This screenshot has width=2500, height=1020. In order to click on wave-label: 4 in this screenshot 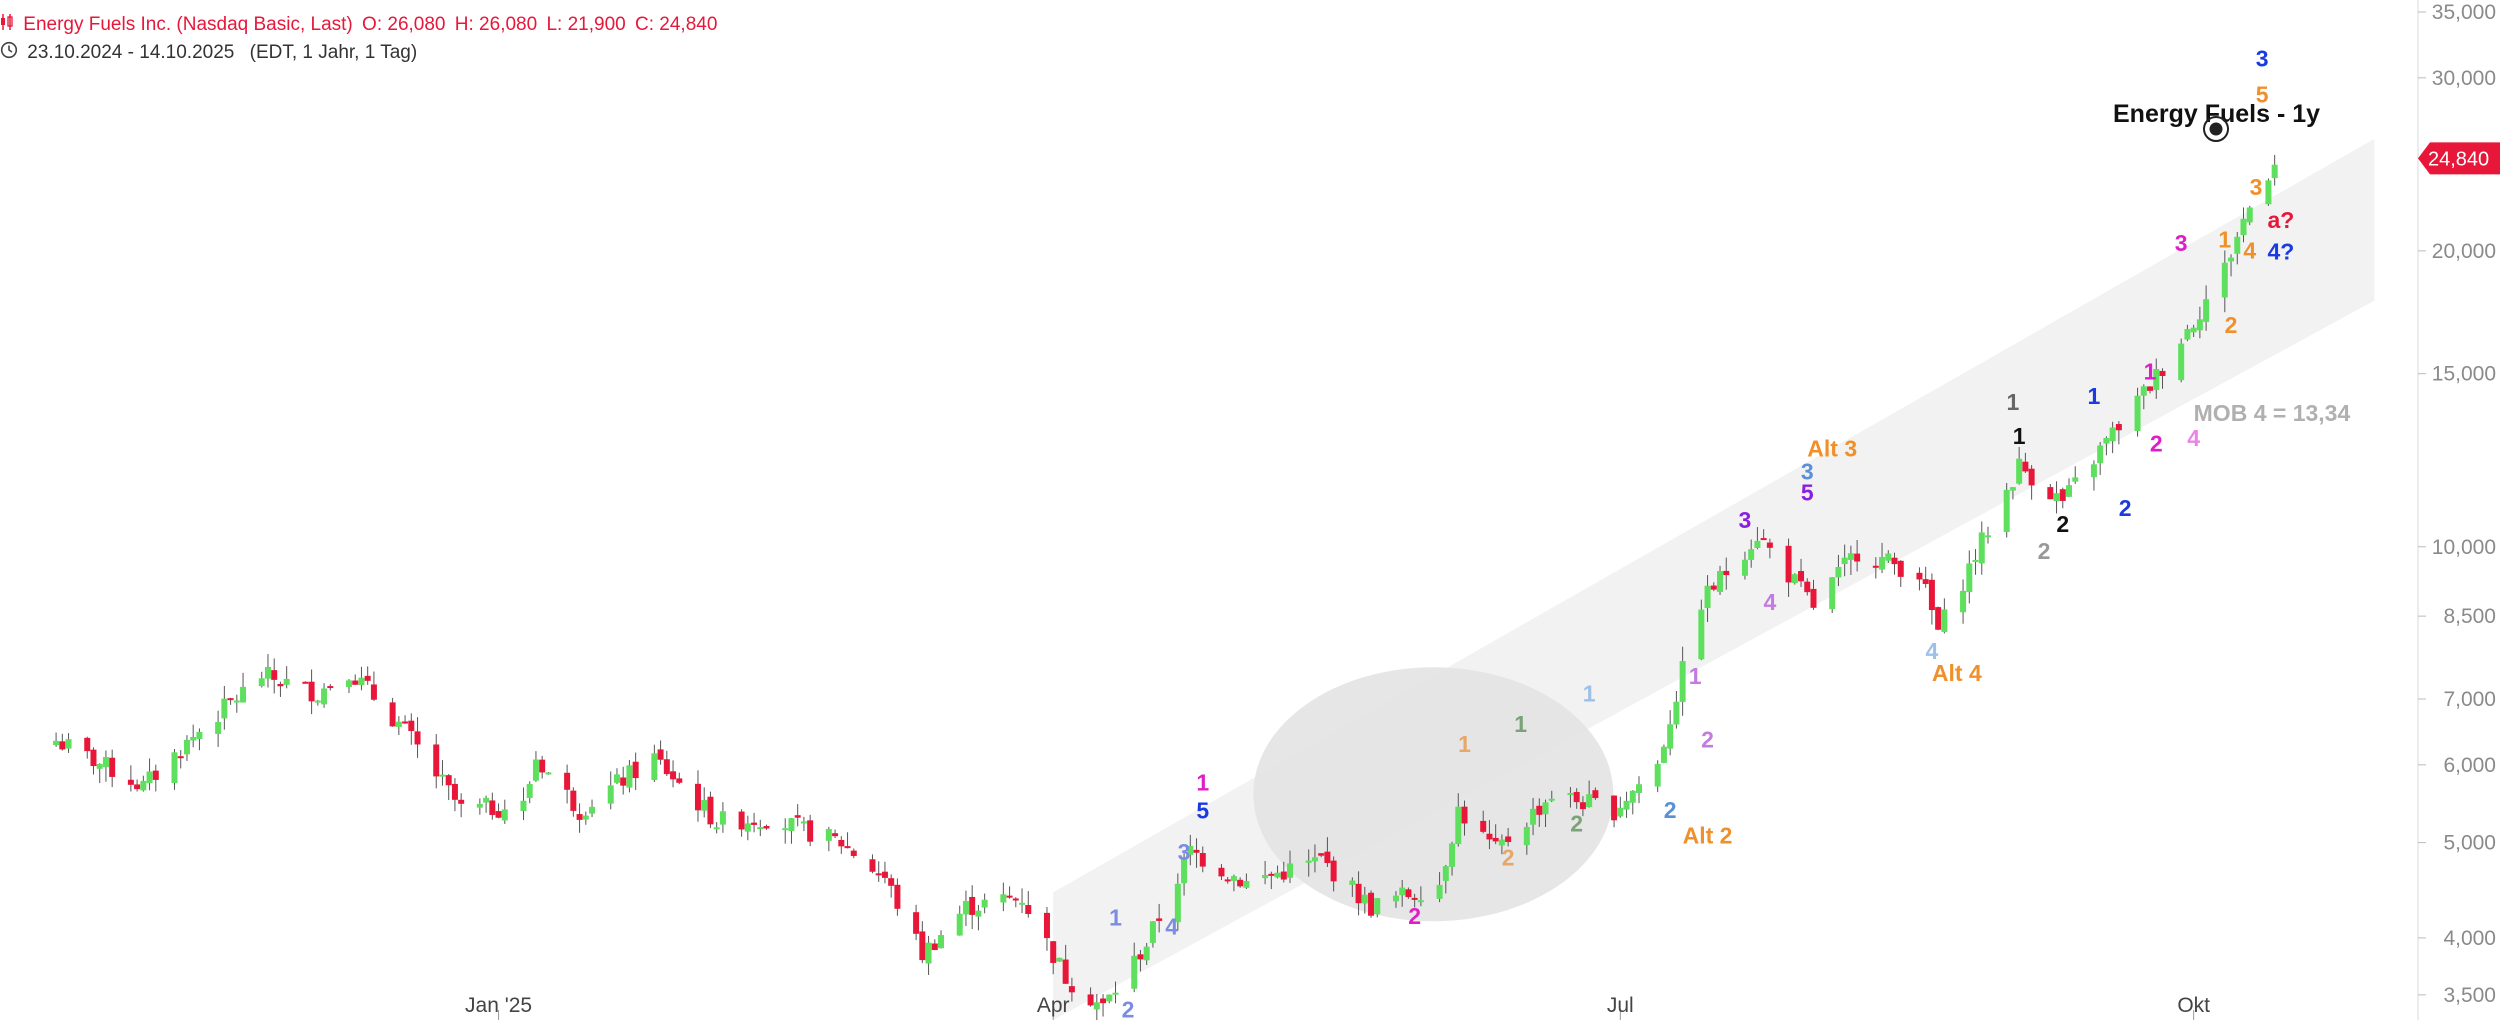, I will do `click(1769, 602)`.